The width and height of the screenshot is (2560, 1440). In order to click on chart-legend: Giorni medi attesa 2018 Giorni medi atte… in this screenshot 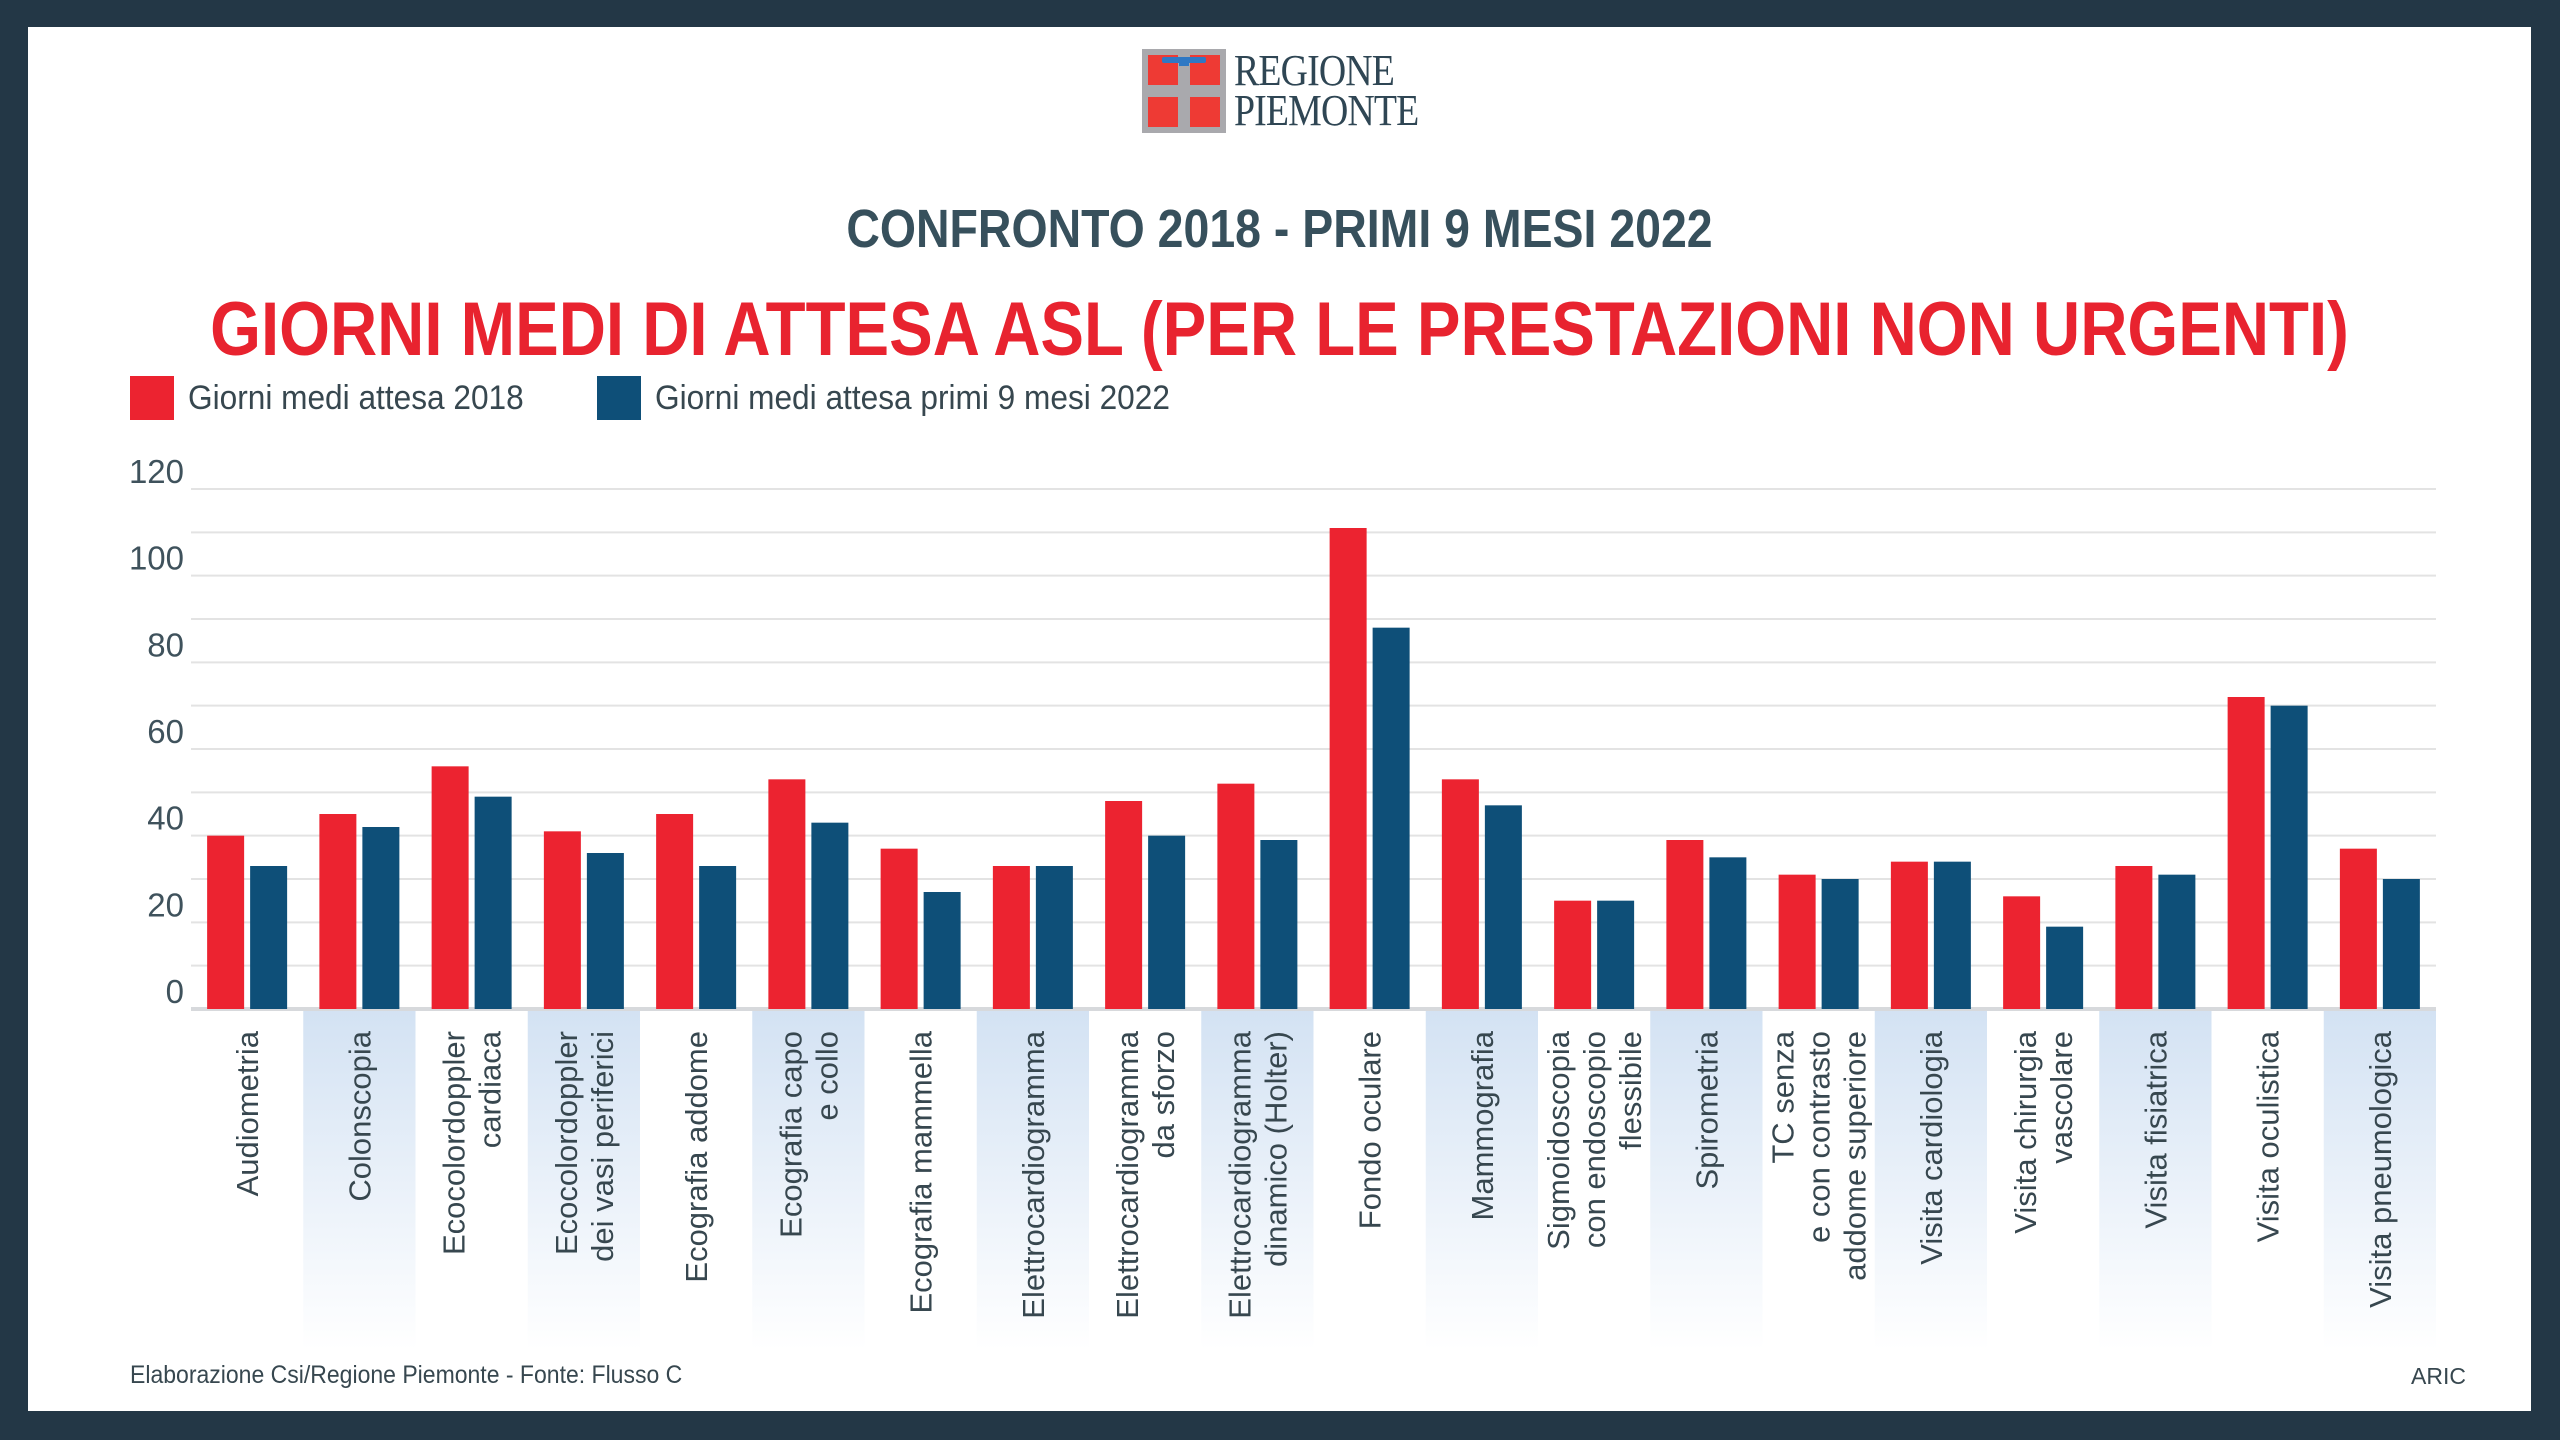, I will do `click(693, 398)`.